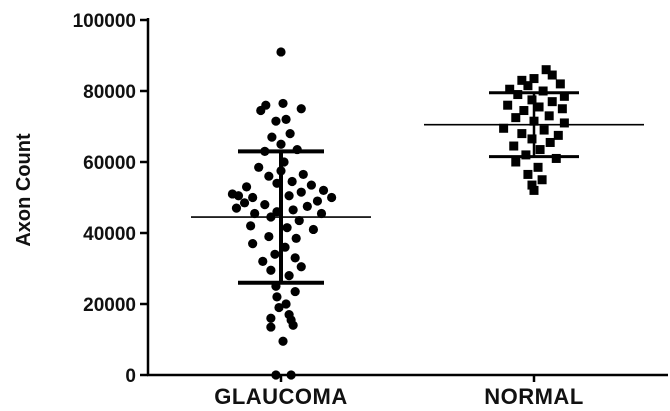 Image resolution: width=670 pixels, height=411 pixels. Describe the element at coordinates (109, 234) in the screenshot. I see `y-tick-label: 40000` at that location.